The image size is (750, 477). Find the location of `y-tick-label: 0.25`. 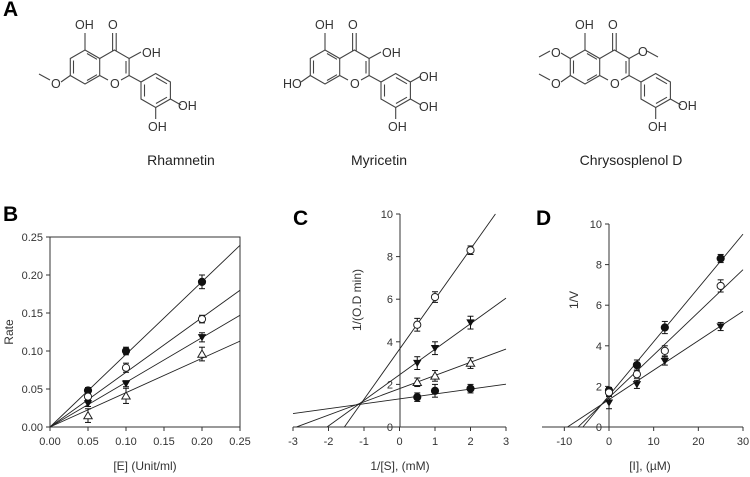

y-tick-label: 0.25 is located at coordinates (32, 238).